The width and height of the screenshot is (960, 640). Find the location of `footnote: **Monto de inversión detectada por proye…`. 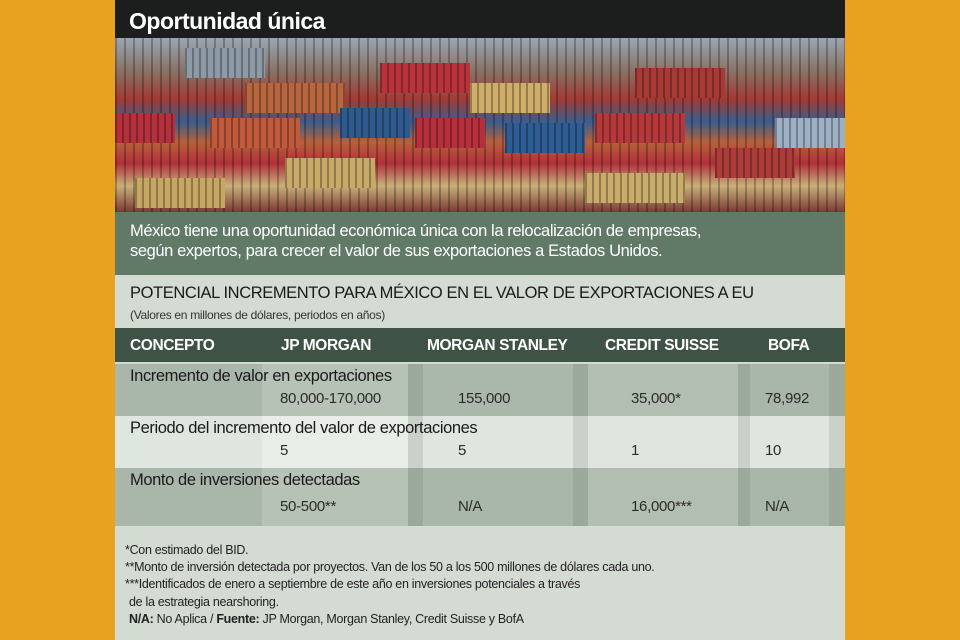

footnote: **Monto de inversión detectada por proye… is located at coordinates (390, 567).